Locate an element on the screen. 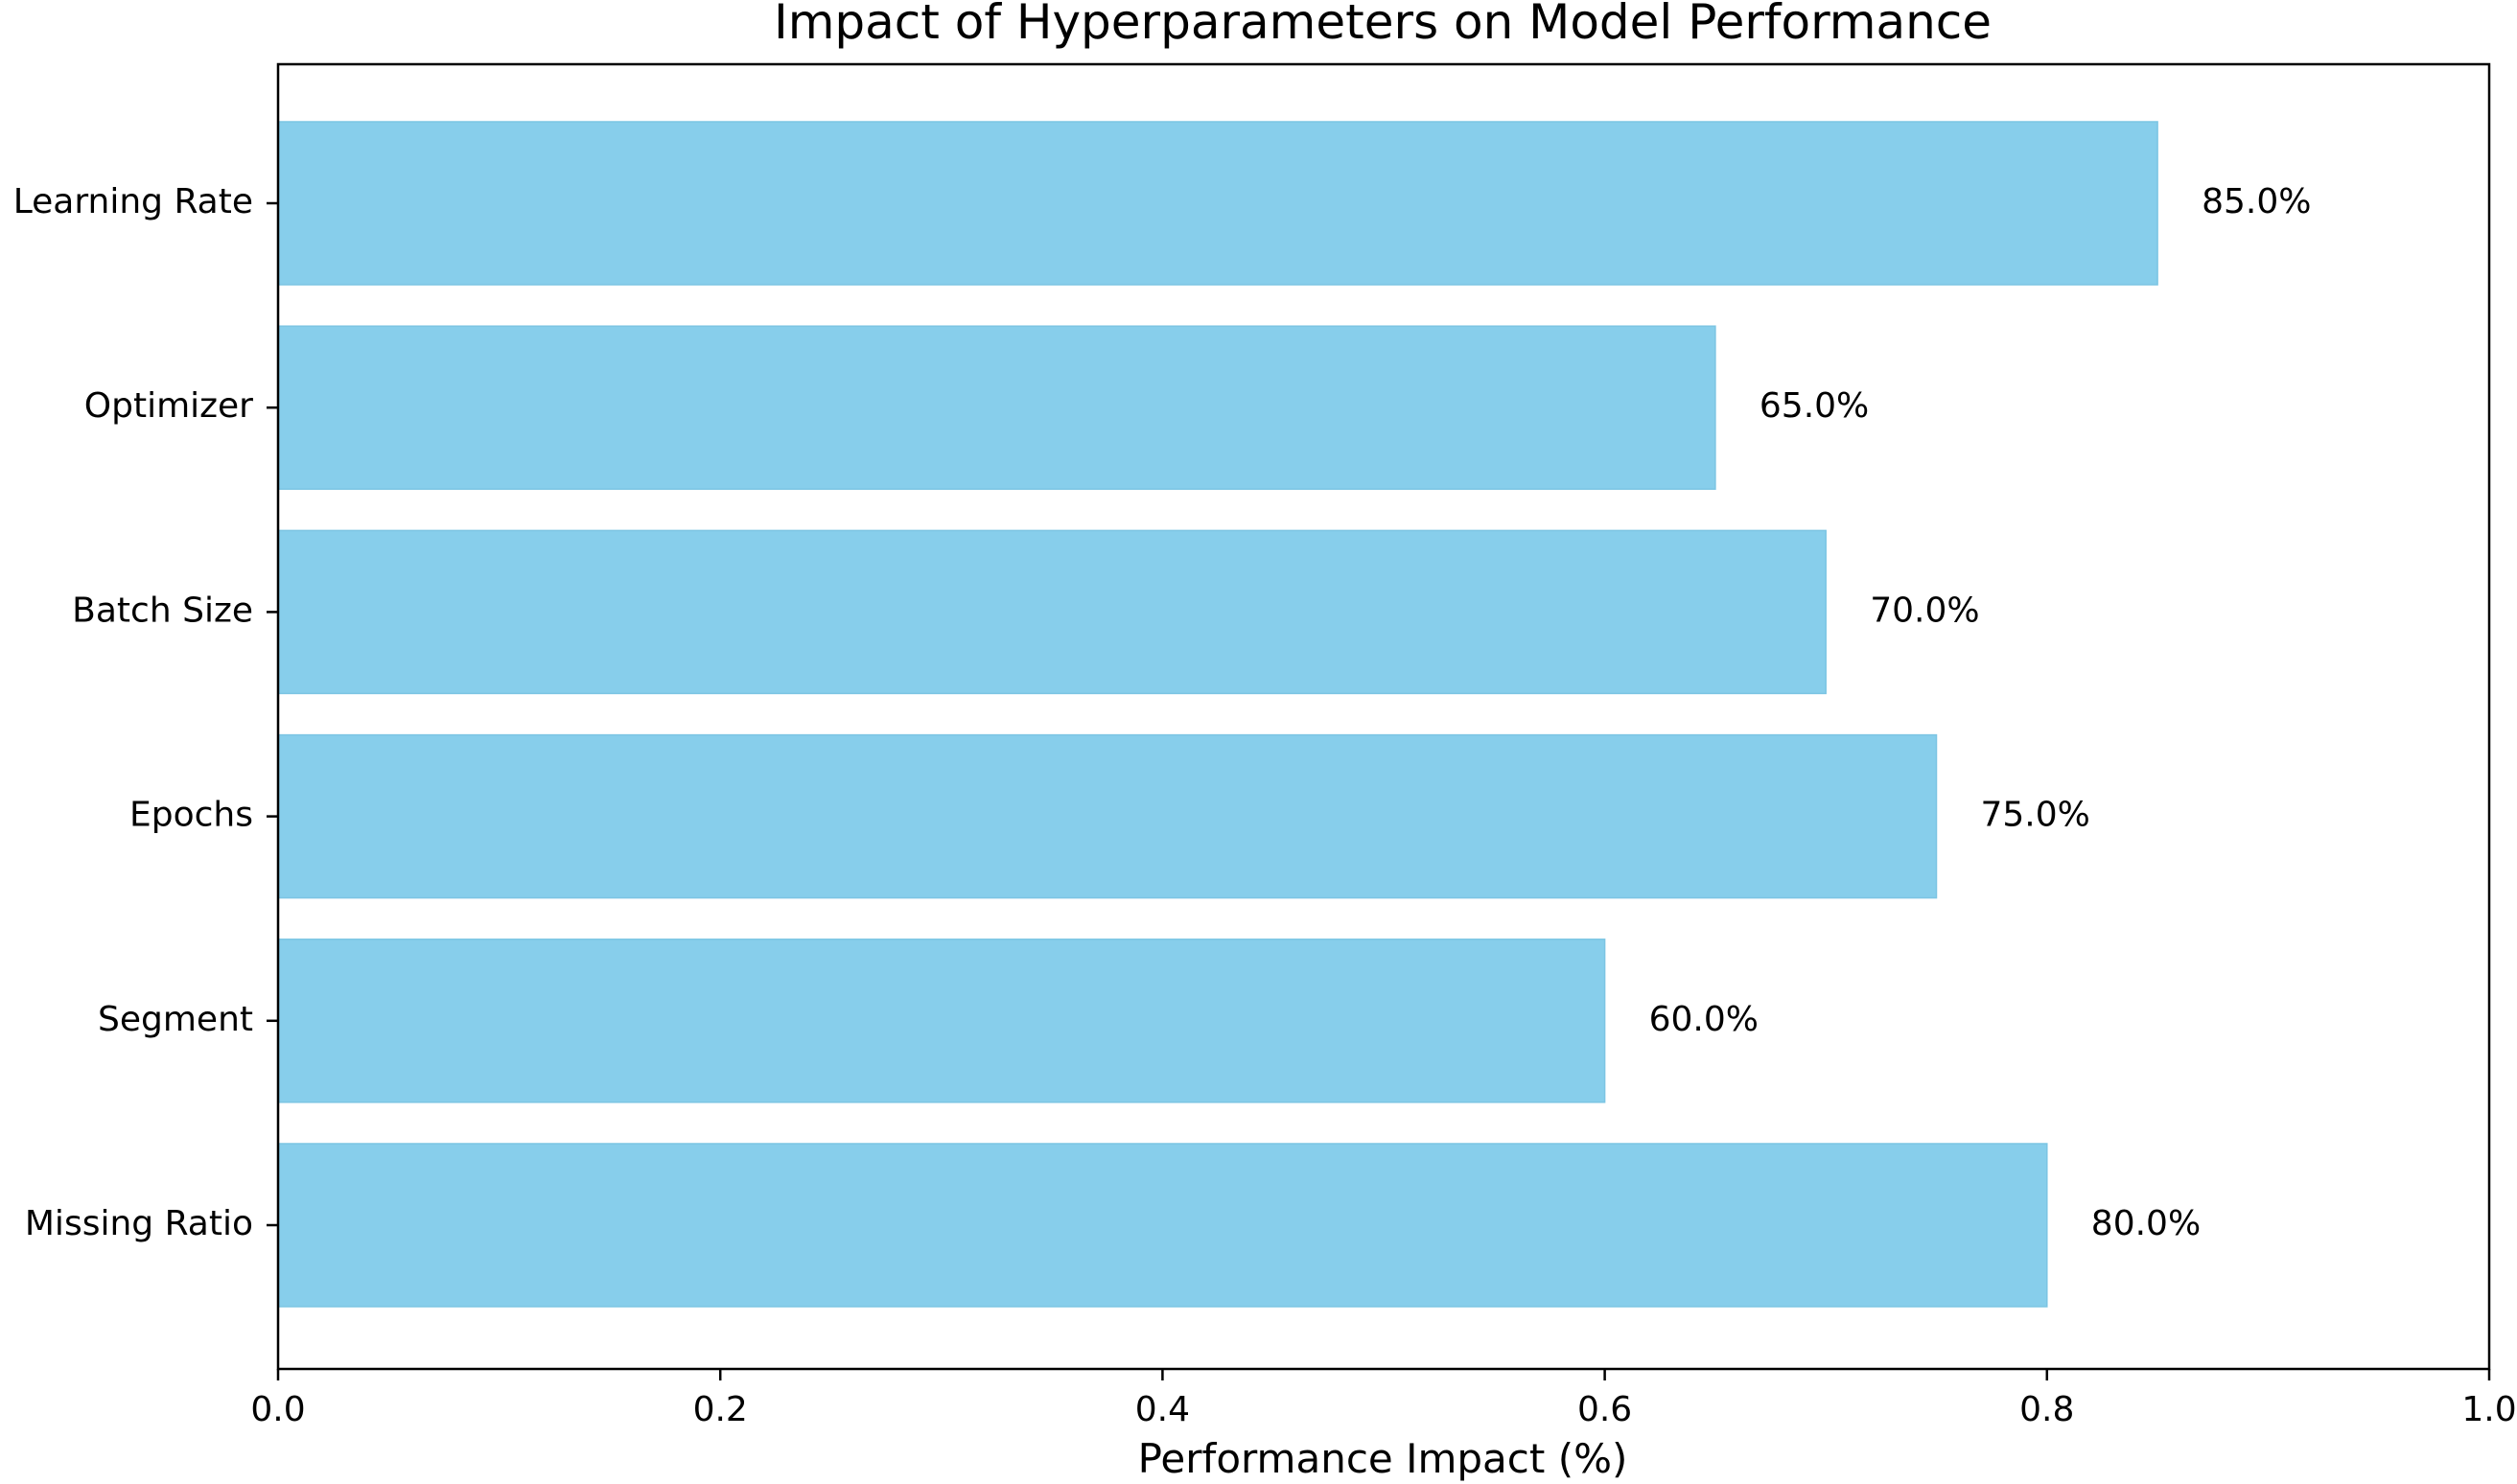  x-axis-label: Performance Impact (%) is located at coordinates (1383, 1459).